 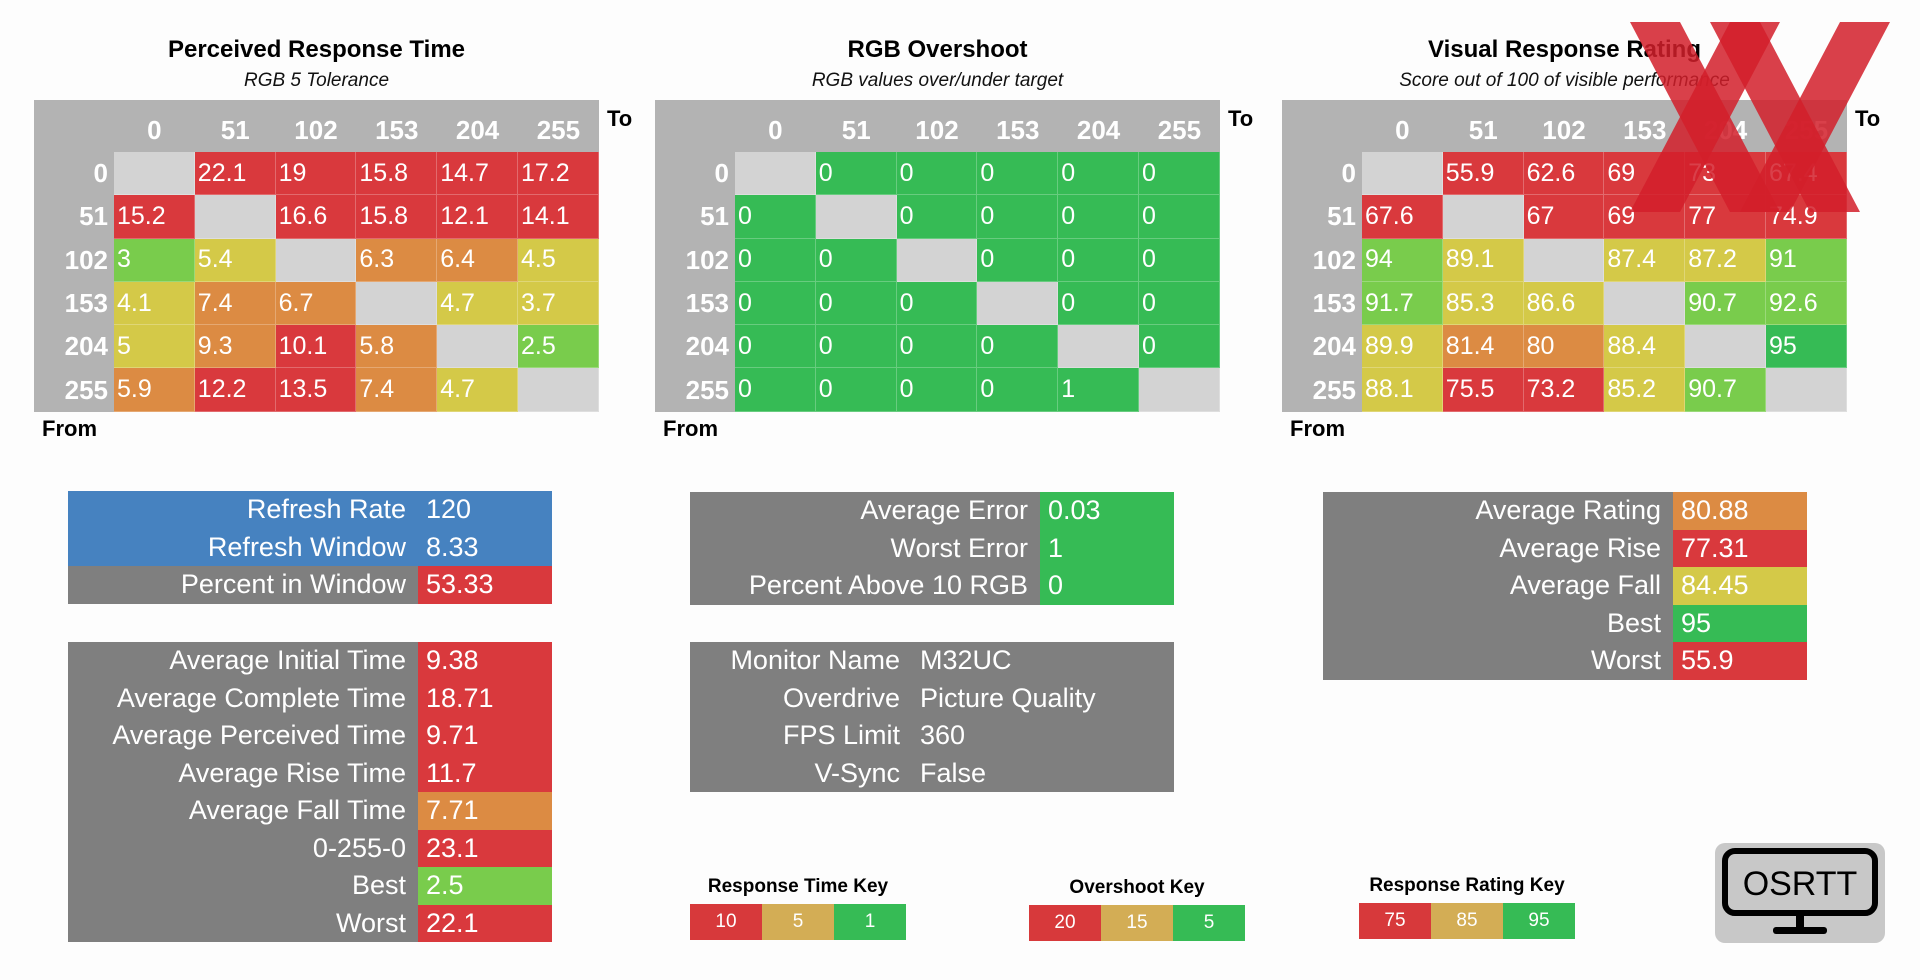 I want to click on column-header: 153, so click(x=397, y=129).